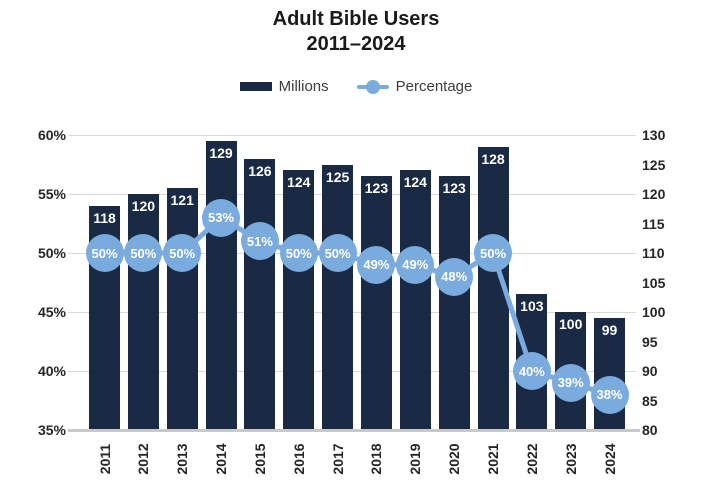 The image size is (712, 497). Describe the element at coordinates (609, 329) in the screenshot. I see `bar-value-label: 99` at that location.